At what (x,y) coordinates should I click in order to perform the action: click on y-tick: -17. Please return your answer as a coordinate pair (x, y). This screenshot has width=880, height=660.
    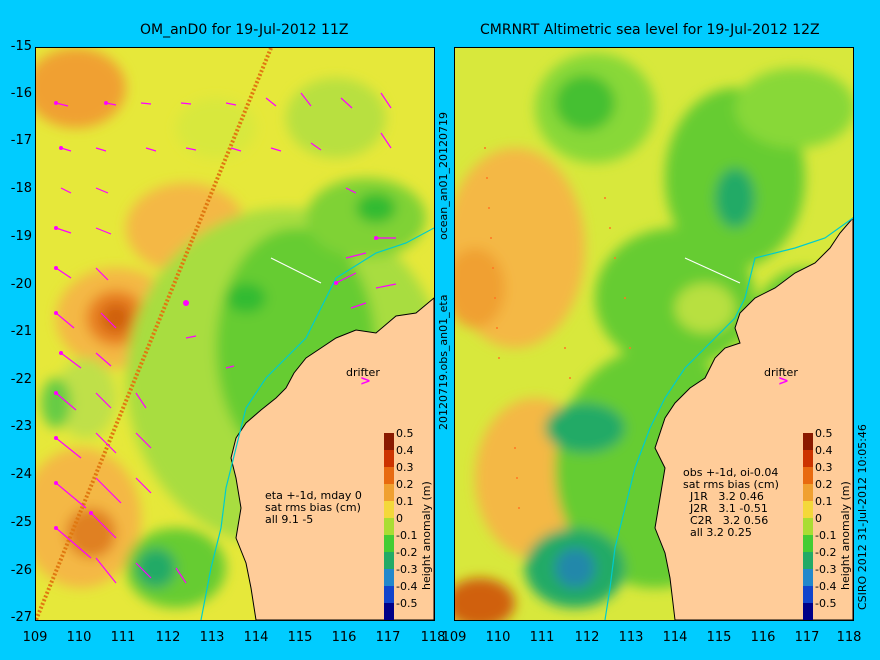
    Looking at the image, I should click on (21, 140).